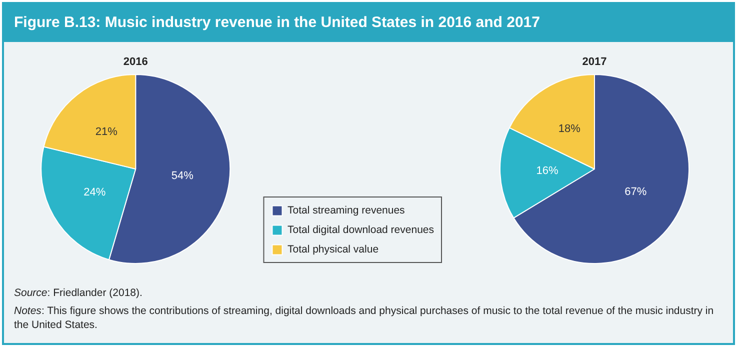 The image size is (739, 349). I want to click on data-label: 16%, so click(547, 171).